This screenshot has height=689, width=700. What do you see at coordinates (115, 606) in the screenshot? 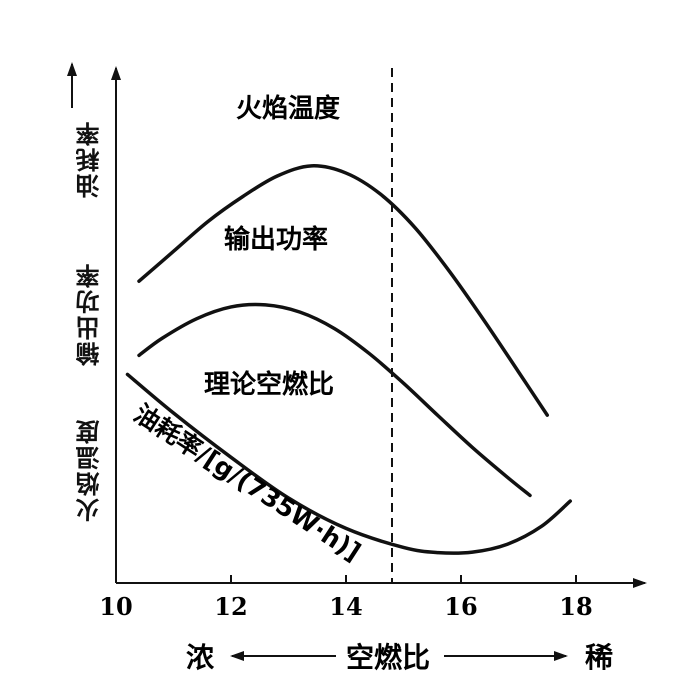
I see `x-tick-label: 10` at bounding box center [115, 606].